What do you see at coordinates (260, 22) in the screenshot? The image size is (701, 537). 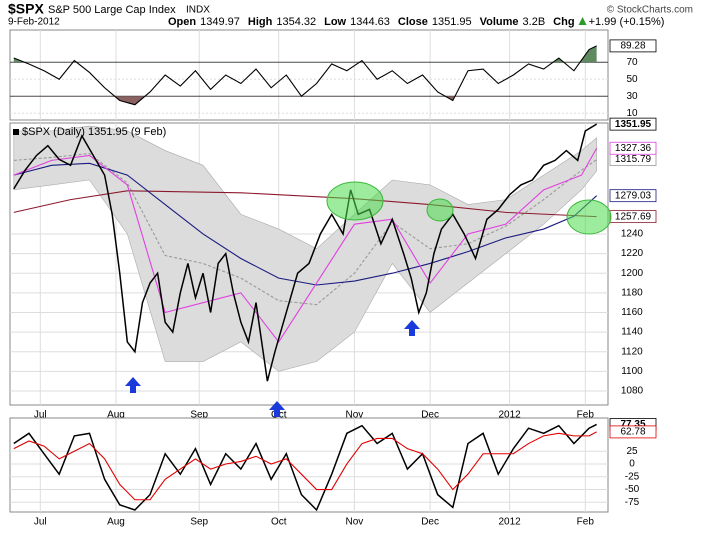 I see `quote-label: High` at bounding box center [260, 22].